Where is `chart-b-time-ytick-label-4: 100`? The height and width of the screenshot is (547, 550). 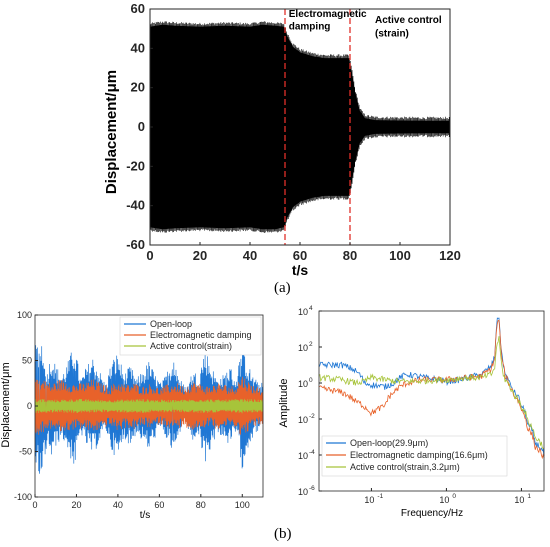 chart-b-time-ytick-label-4: 100 is located at coordinates (24, 315).